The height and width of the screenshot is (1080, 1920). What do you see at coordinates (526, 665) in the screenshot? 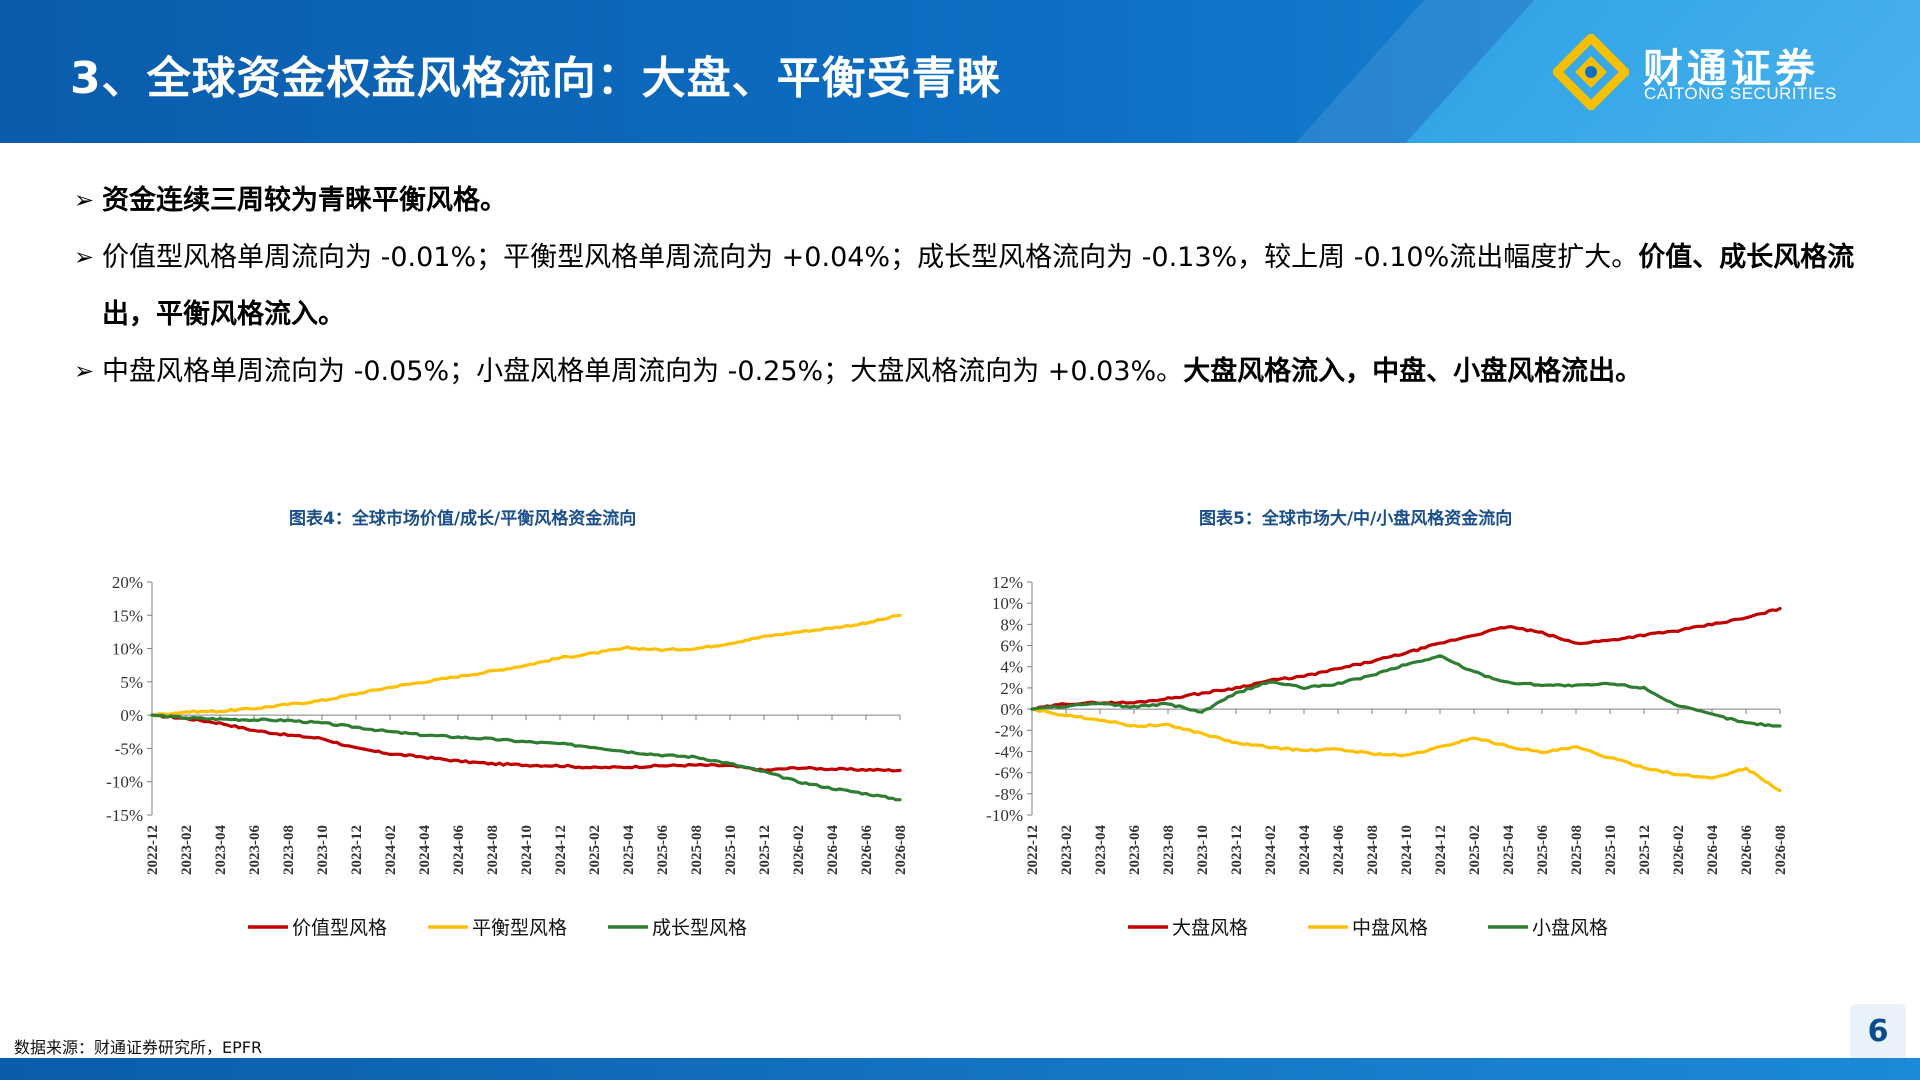
I see `series-line-平衡型风格` at bounding box center [526, 665].